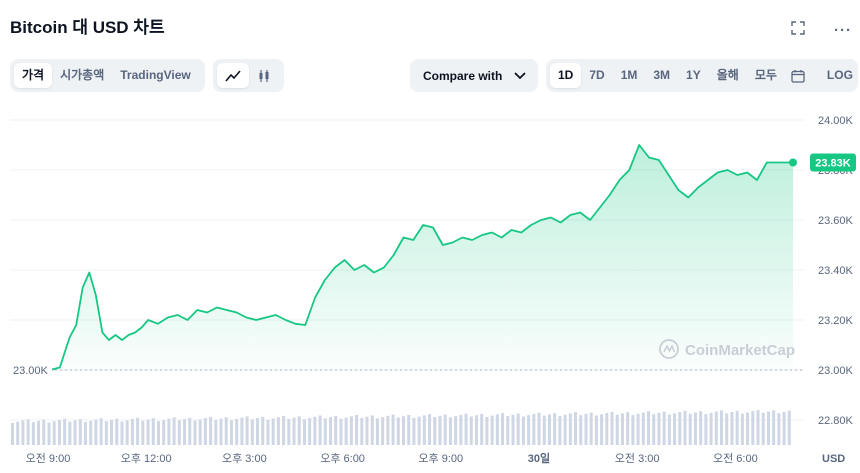 The width and height of the screenshot is (860, 473). I want to click on compare-label: Compare with, so click(463, 75).